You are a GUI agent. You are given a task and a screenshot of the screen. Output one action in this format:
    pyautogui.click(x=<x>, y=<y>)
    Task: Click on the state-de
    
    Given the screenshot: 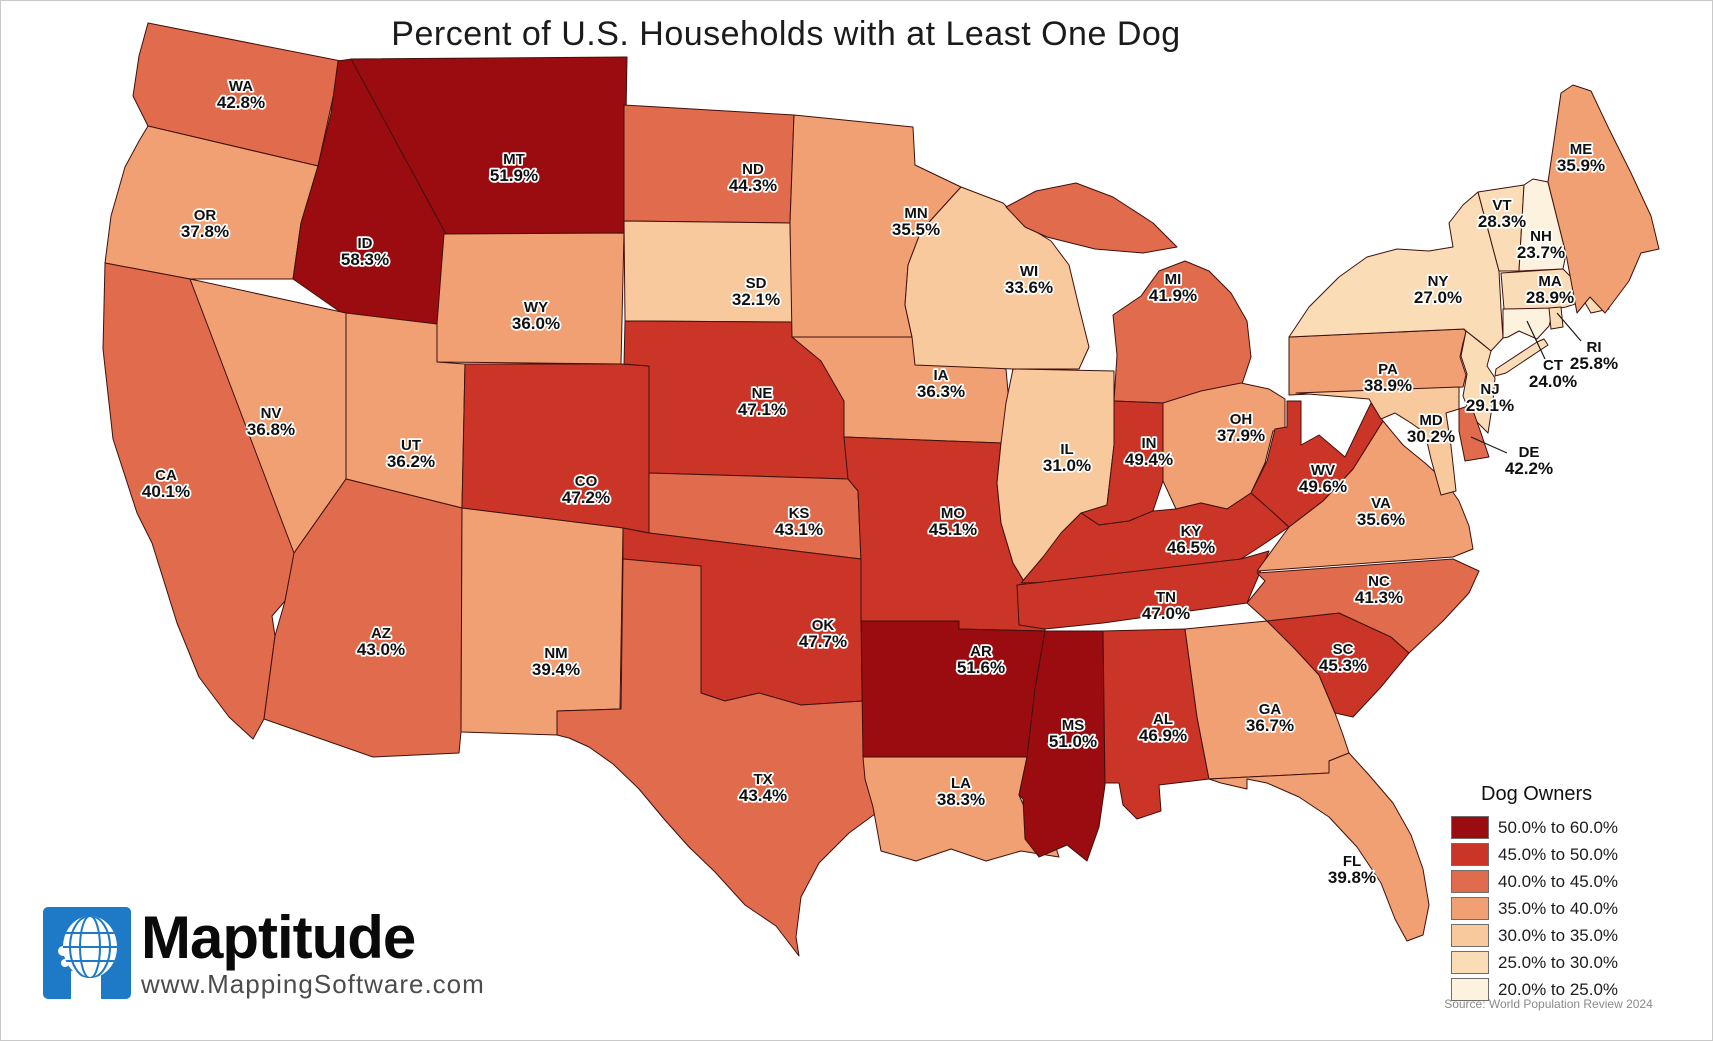 What is the action you would take?
    pyautogui.click(x=1474, y=433)
    